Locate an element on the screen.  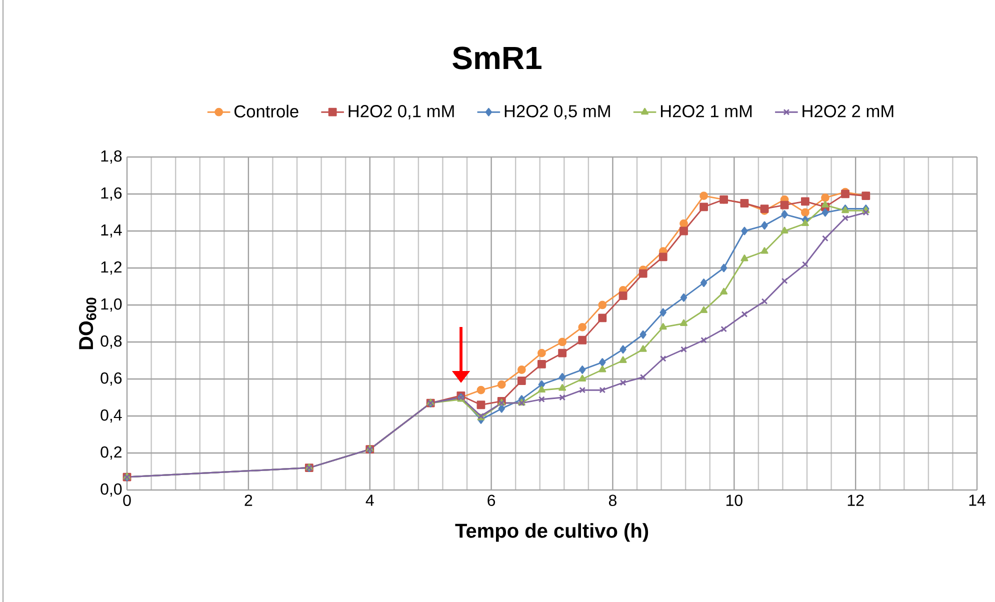
y-axis-title: DO$_{600}$ is located at coordinates (87, 324).